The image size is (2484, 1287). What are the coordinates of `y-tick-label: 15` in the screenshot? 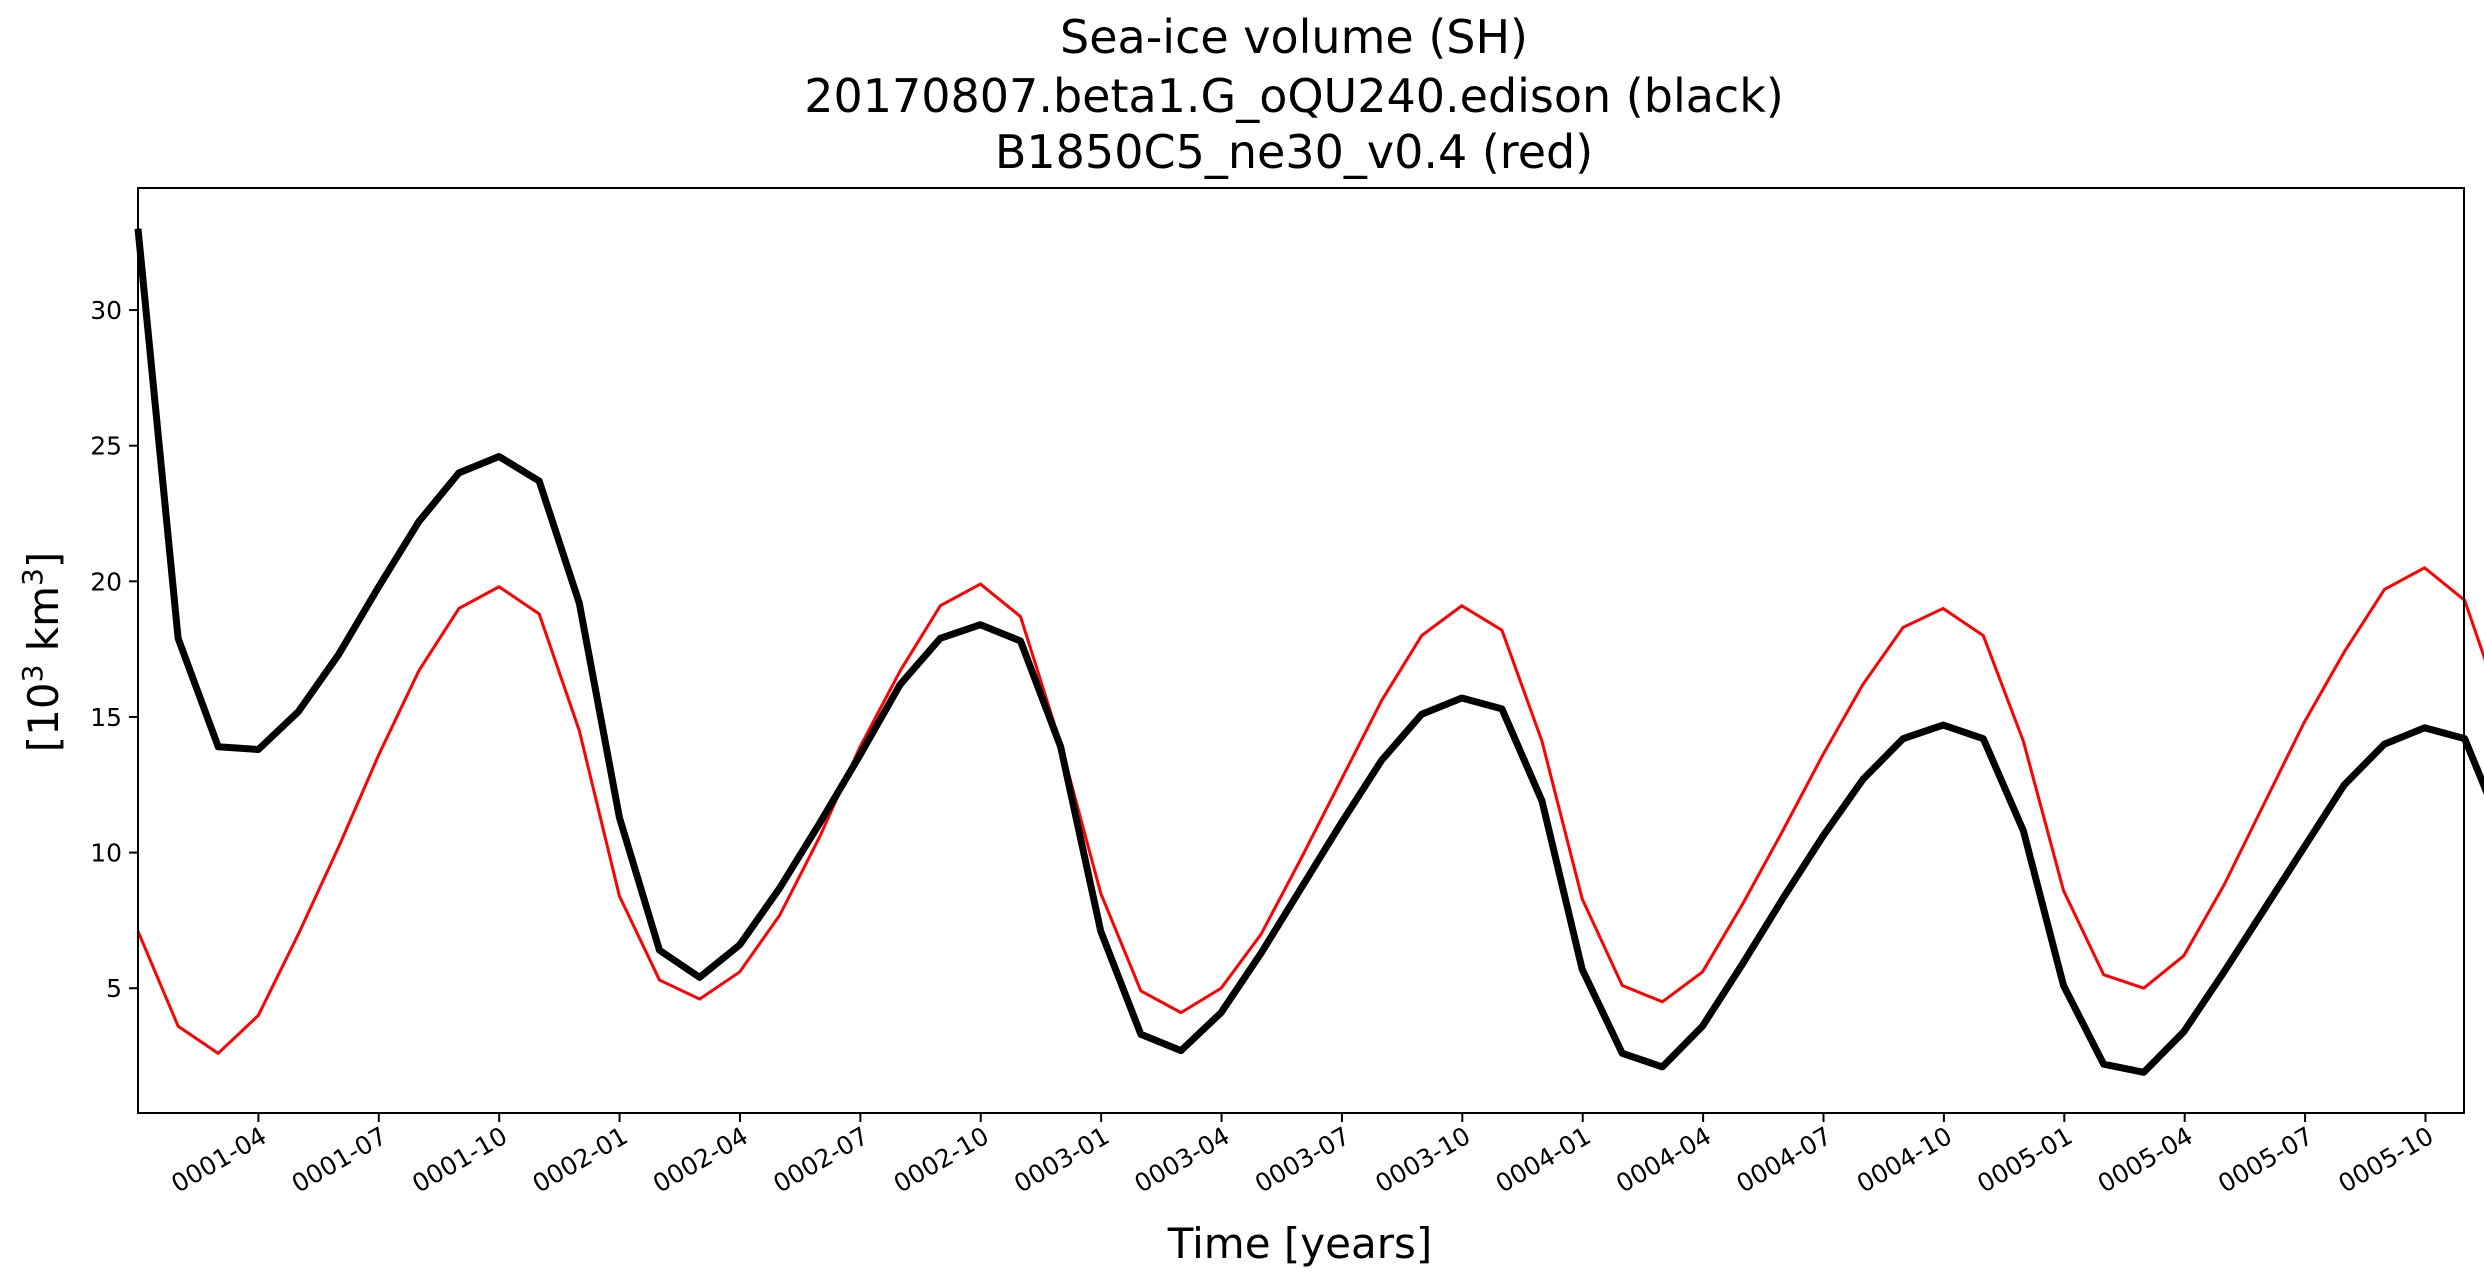 It's located at (106, 717).